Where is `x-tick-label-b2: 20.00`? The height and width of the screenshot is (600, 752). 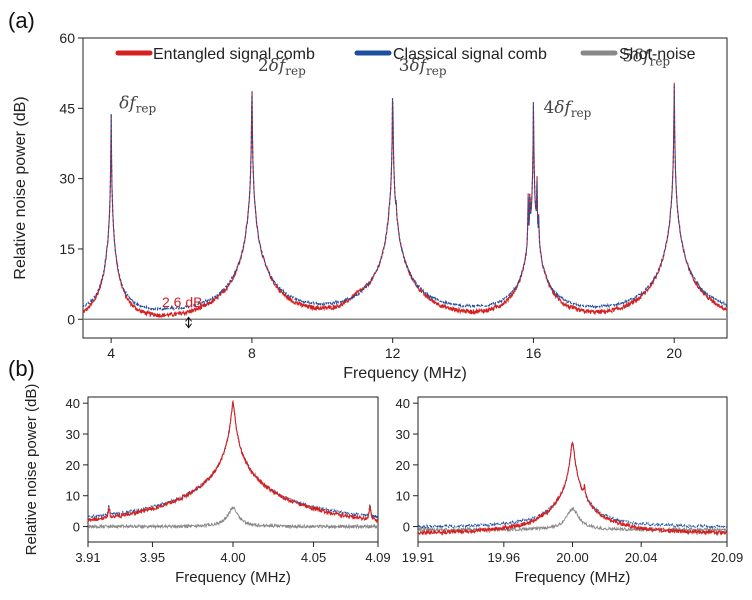 x-tick-label-b2: 20.00 is located at coordinates (572, 557).